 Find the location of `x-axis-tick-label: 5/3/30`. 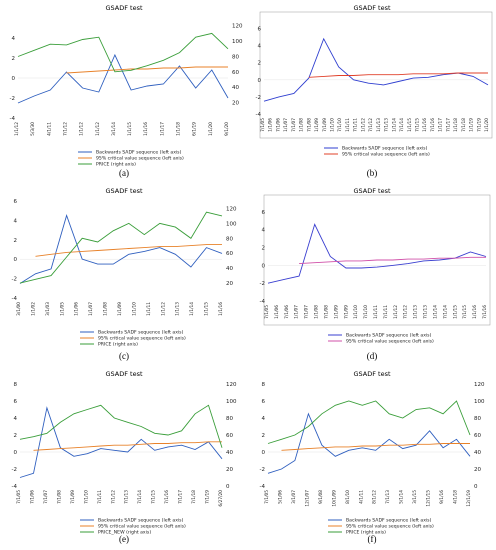

x-axis-tick-label: 5/3/30 is located at coordinates (33, 129).